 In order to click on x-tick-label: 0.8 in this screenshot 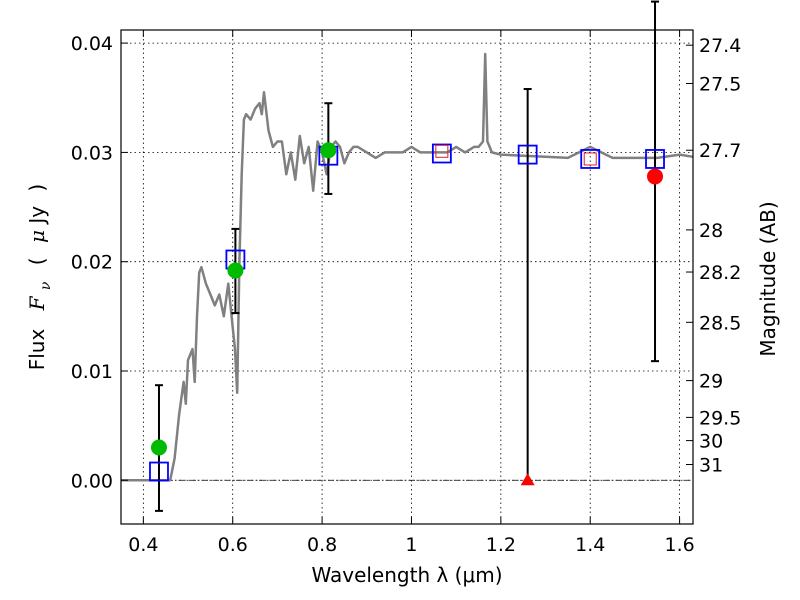, I will do `click(322, 545)`.